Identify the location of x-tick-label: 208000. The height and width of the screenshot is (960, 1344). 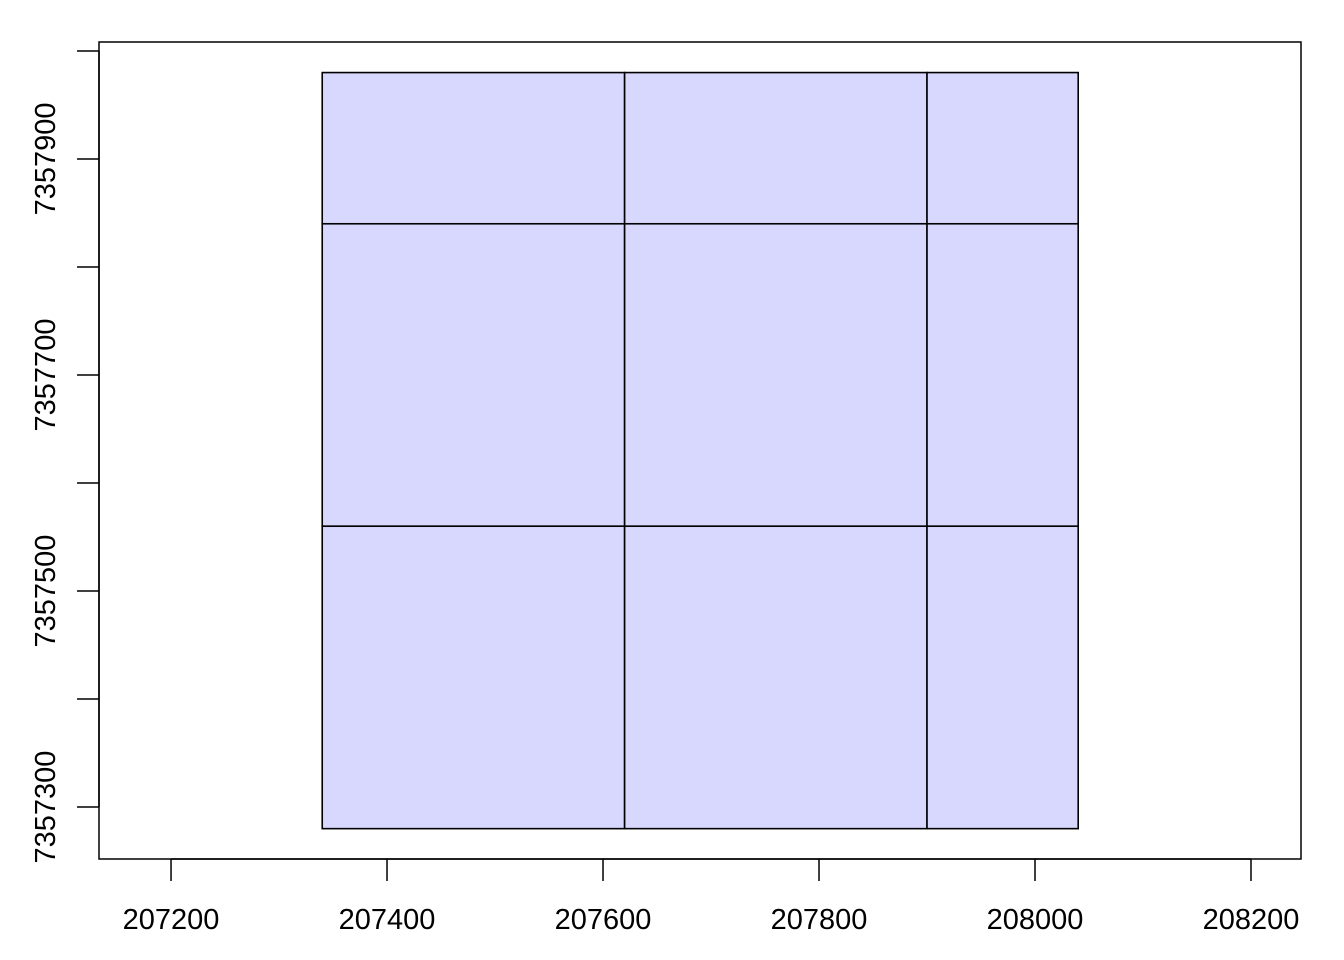
(1035, 920).